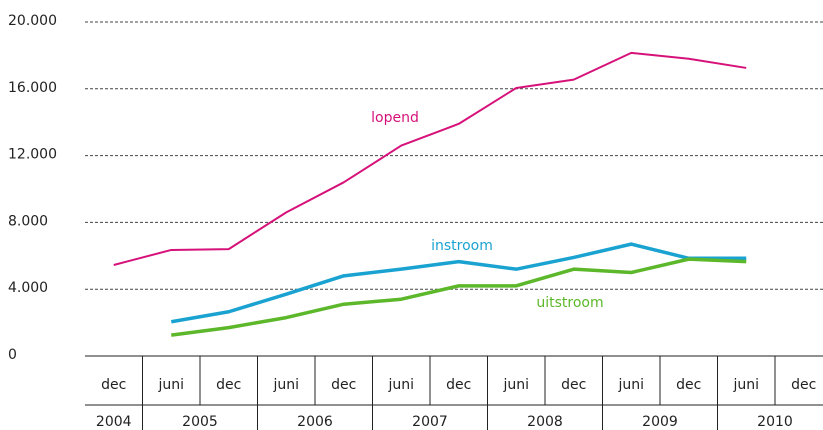 The height and width of the screenshot is (430, 823). What do you see at coordinates (569, 303) in the screenshot?
I see `series-label: uitstroom` at bounding box center [569, 303].